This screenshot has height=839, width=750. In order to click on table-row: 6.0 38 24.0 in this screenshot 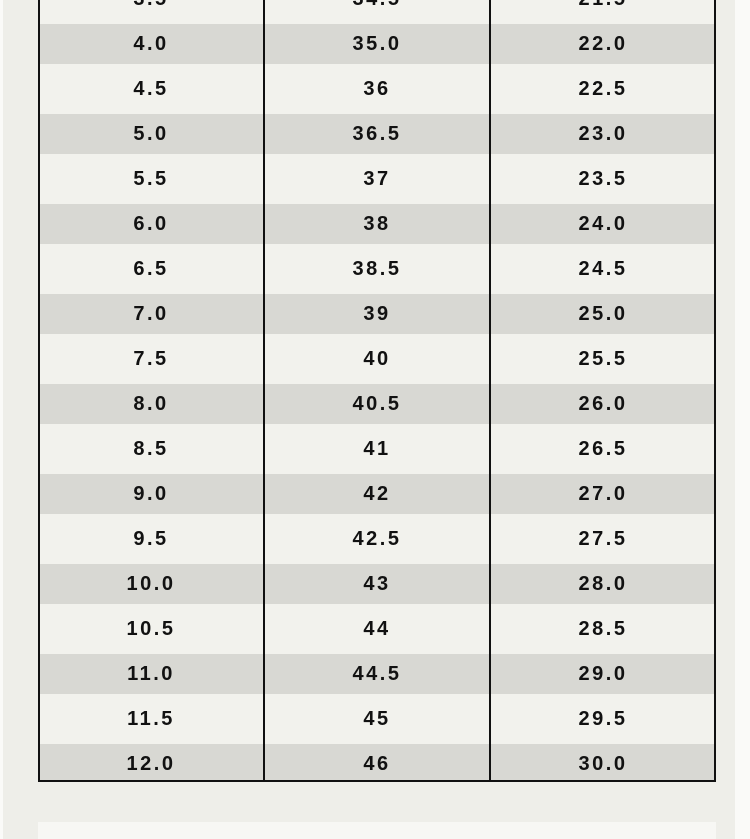, I will do `click(377, 224)`.